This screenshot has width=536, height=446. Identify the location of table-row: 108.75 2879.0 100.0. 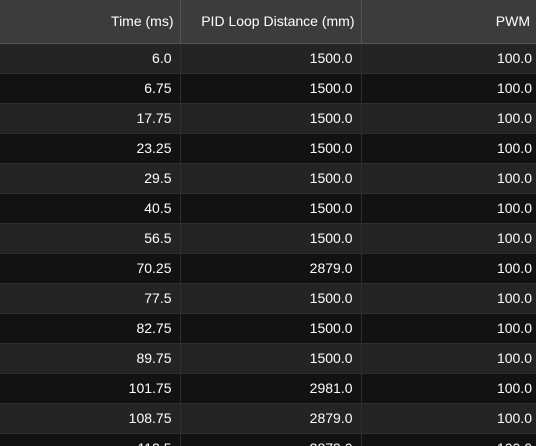
(268, 418).